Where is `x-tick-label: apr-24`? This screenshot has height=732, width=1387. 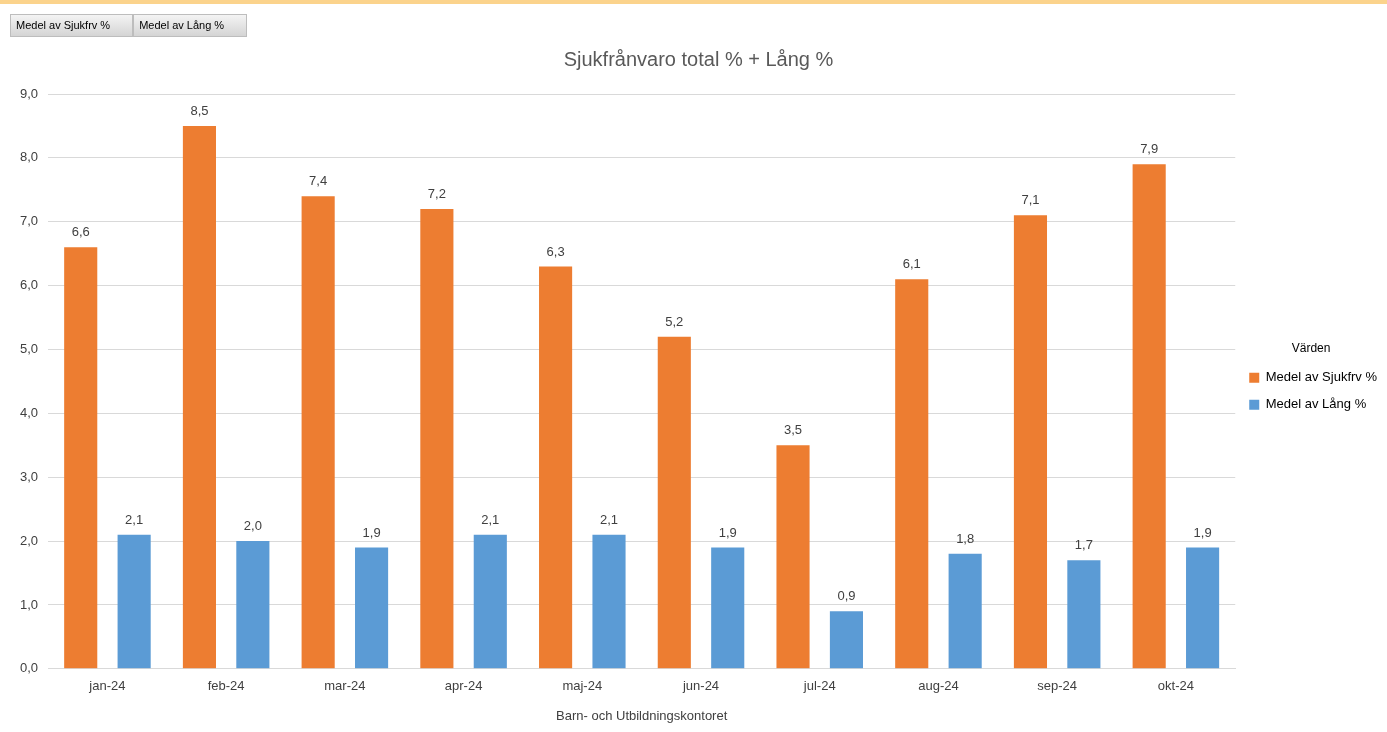
x-tick-label: apr-24 is located at coordinates (463, 686).